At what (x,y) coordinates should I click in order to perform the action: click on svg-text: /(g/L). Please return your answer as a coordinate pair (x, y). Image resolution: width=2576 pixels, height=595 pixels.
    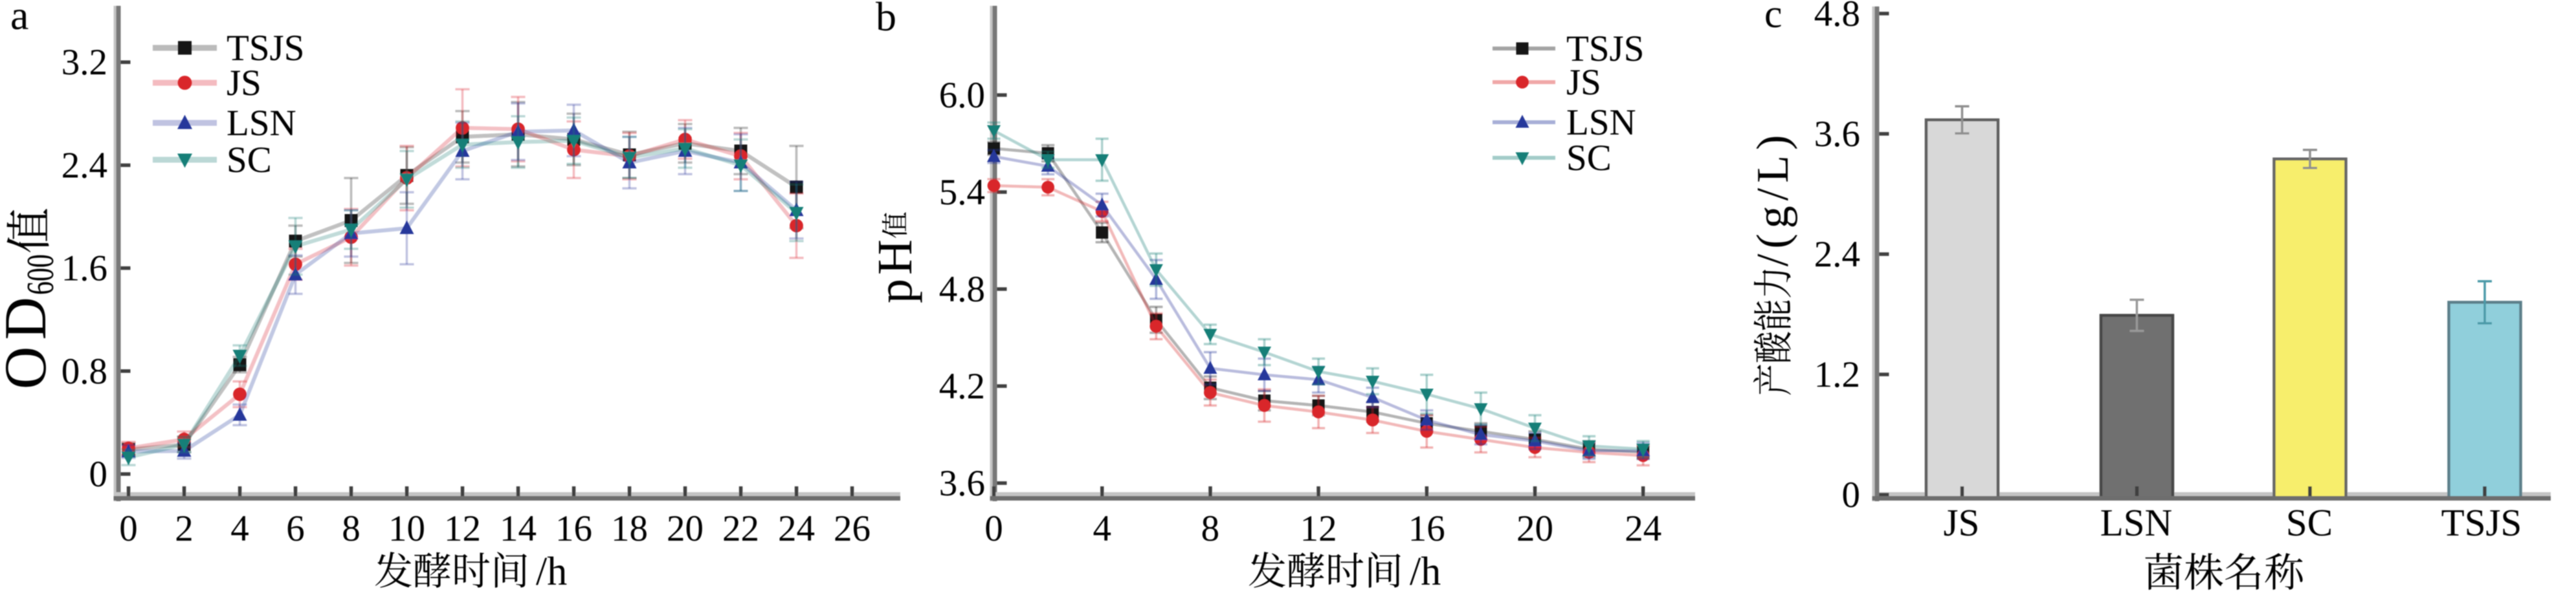
    Looking at the image, I should click on (1773, 198).